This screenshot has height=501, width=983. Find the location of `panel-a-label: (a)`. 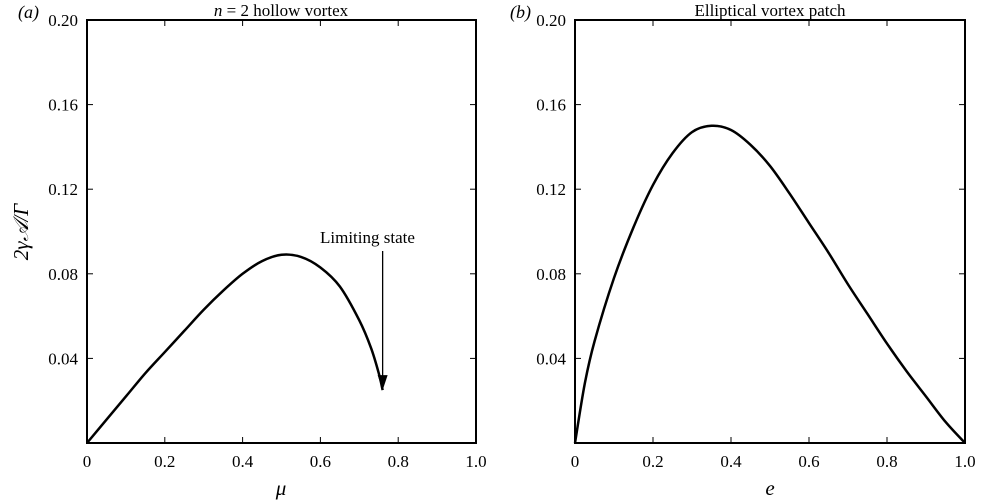

panel-a-label: (a) is located at coordinates (28, 12).